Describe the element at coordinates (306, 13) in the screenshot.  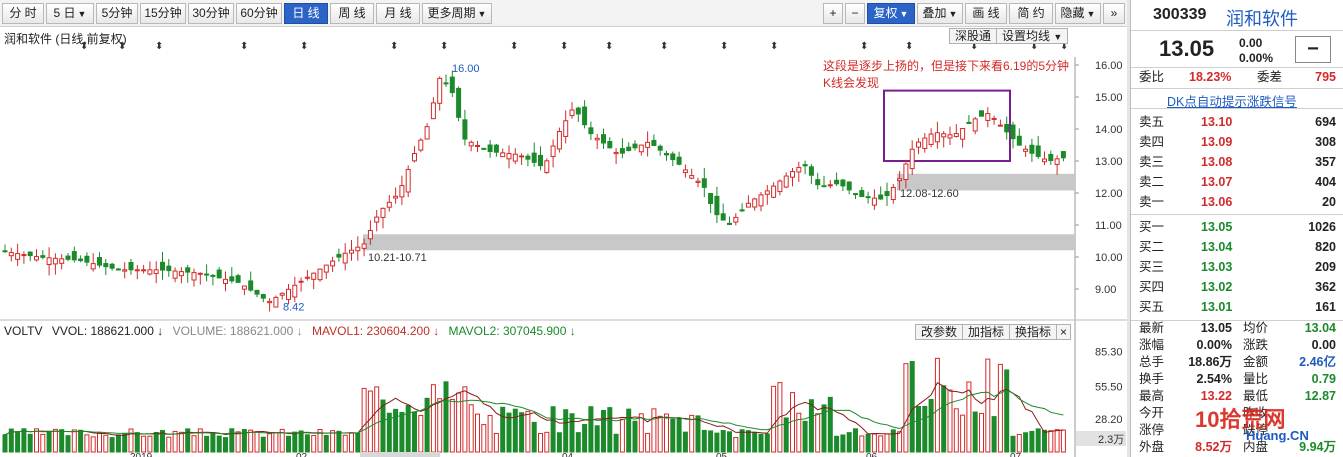
I see `period-daily-button: 日 线` at that location.